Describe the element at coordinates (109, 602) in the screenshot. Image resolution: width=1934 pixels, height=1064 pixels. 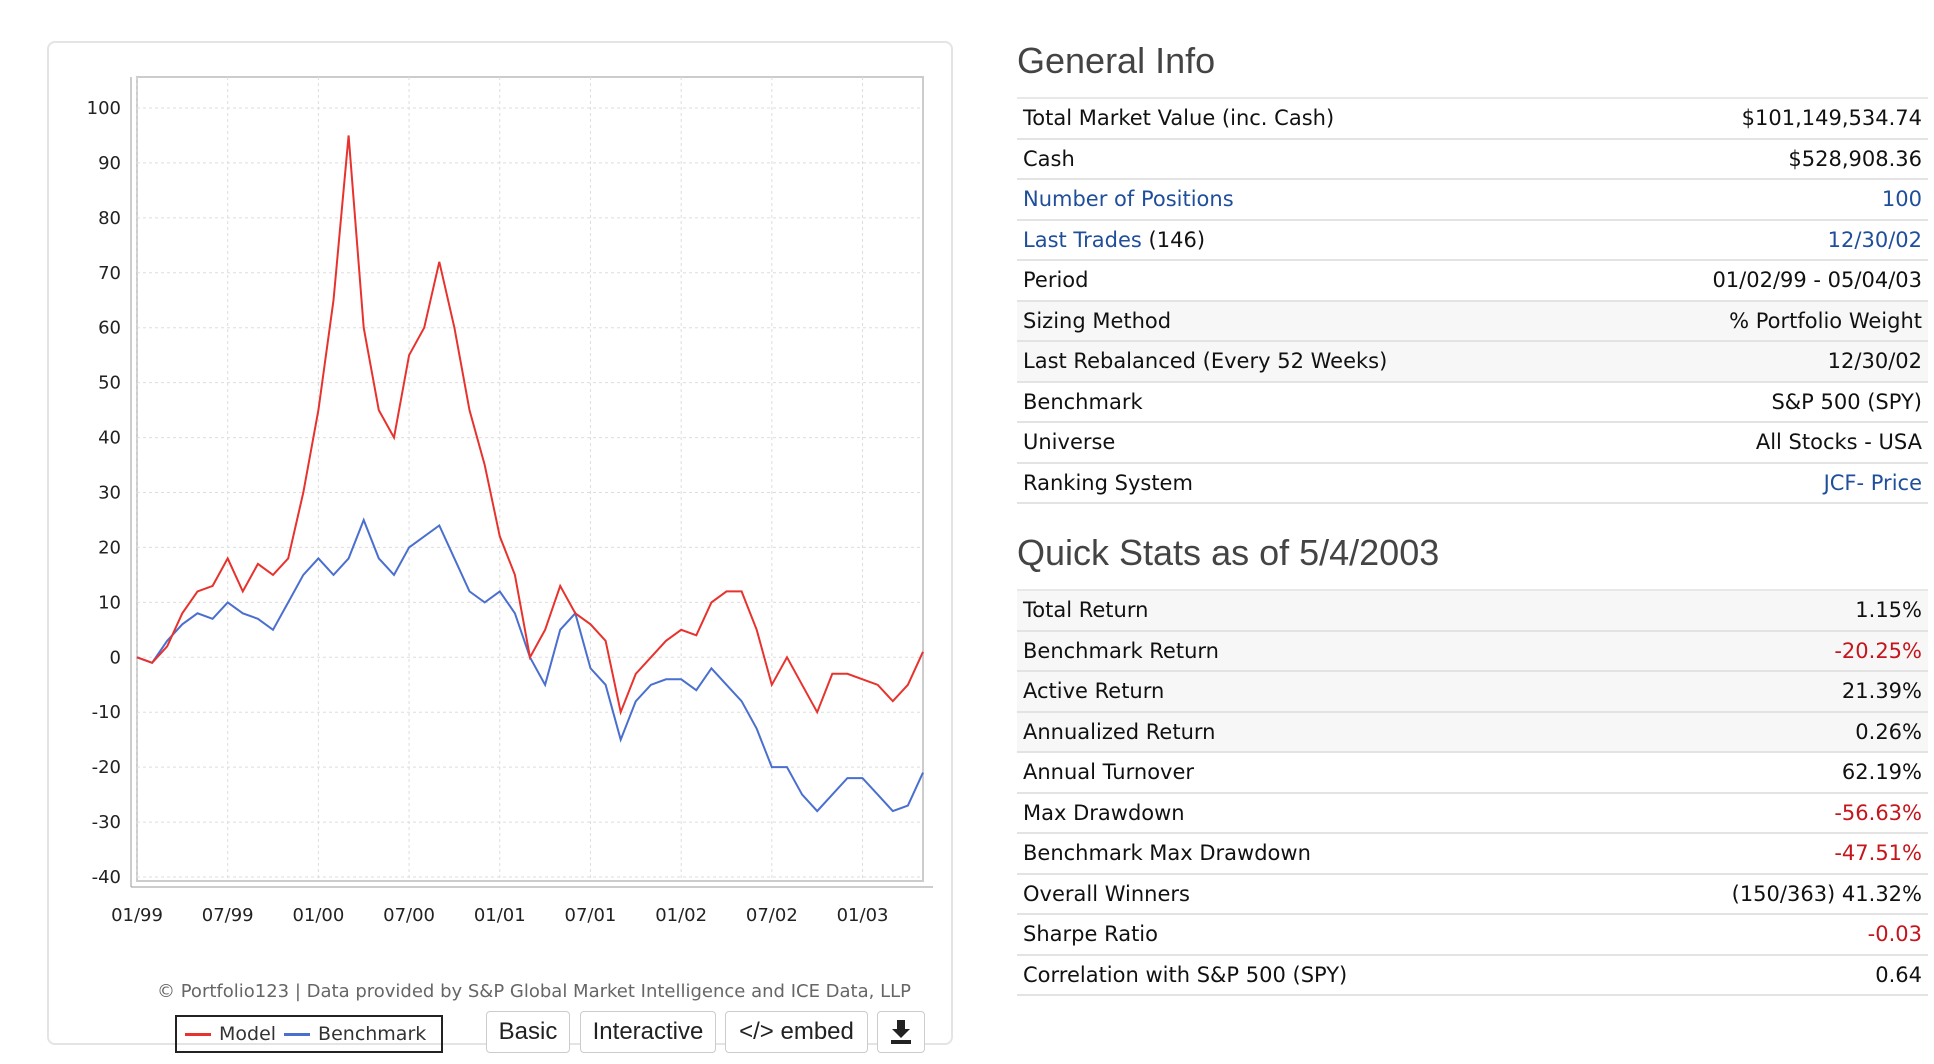
I see `y-tick-label: 10` at that location.